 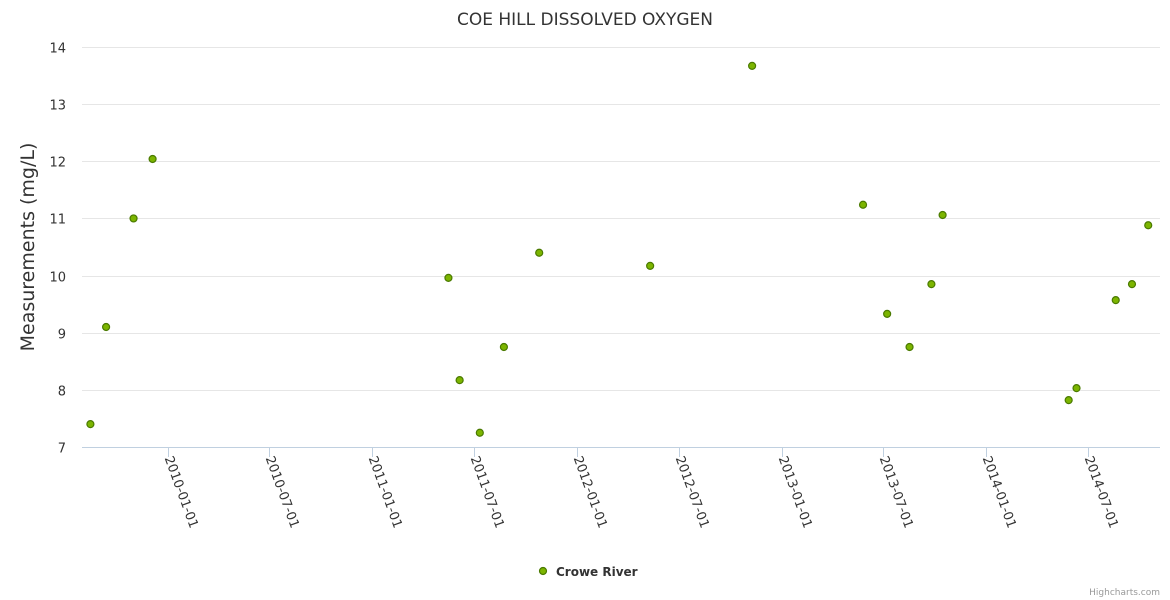 I want to click on legend-marker, so click(x=543, y=571).